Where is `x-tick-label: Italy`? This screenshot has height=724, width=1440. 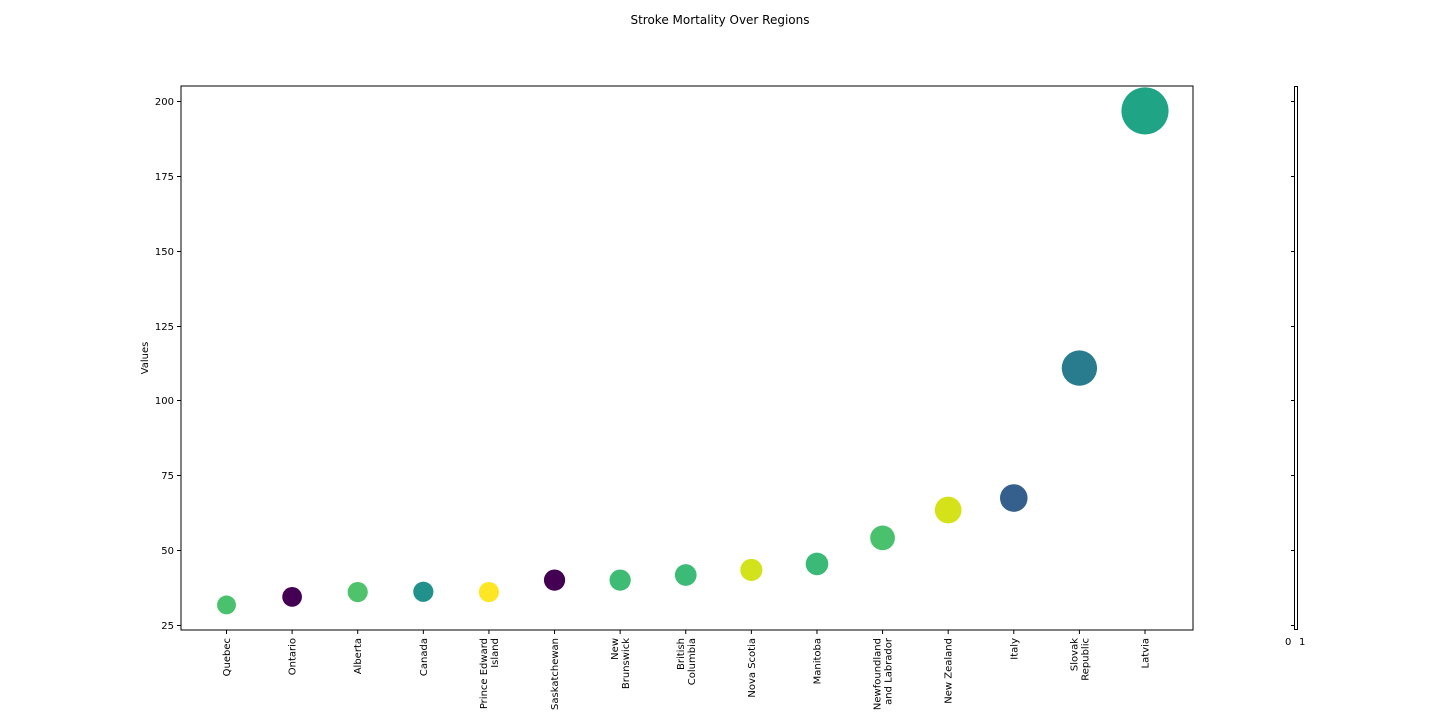 x-tick-label: Italy is located at coordinates (1014, 649).